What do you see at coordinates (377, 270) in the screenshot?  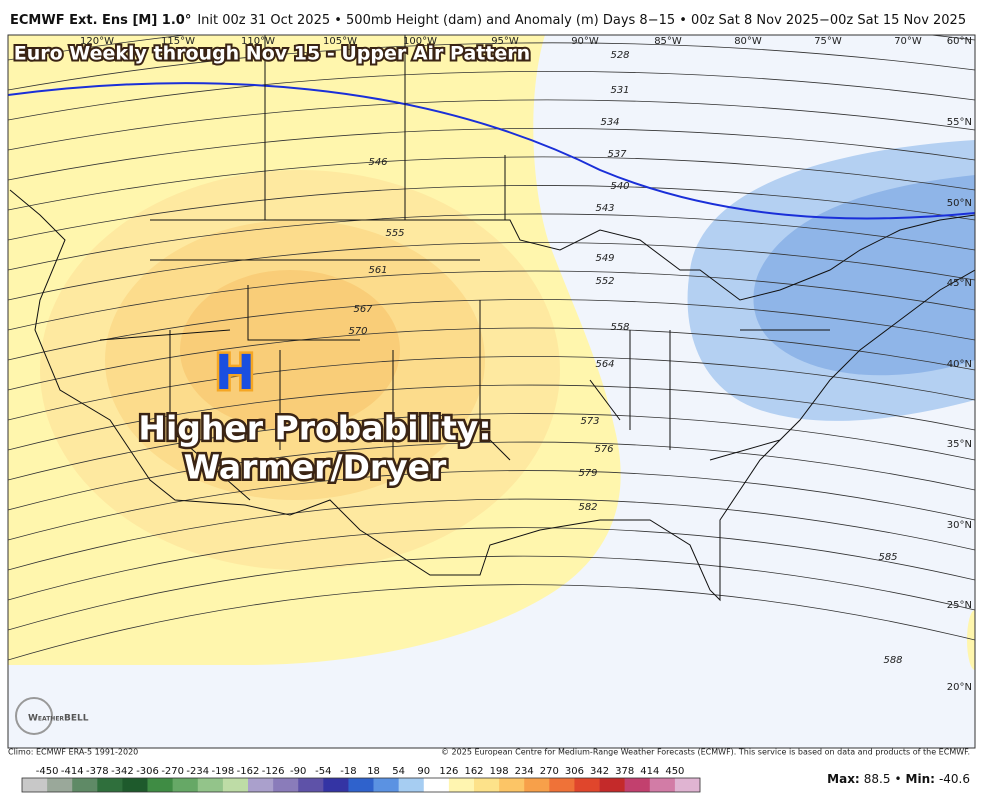 I see `contour-label: 561` at bounding box center [377, 270].